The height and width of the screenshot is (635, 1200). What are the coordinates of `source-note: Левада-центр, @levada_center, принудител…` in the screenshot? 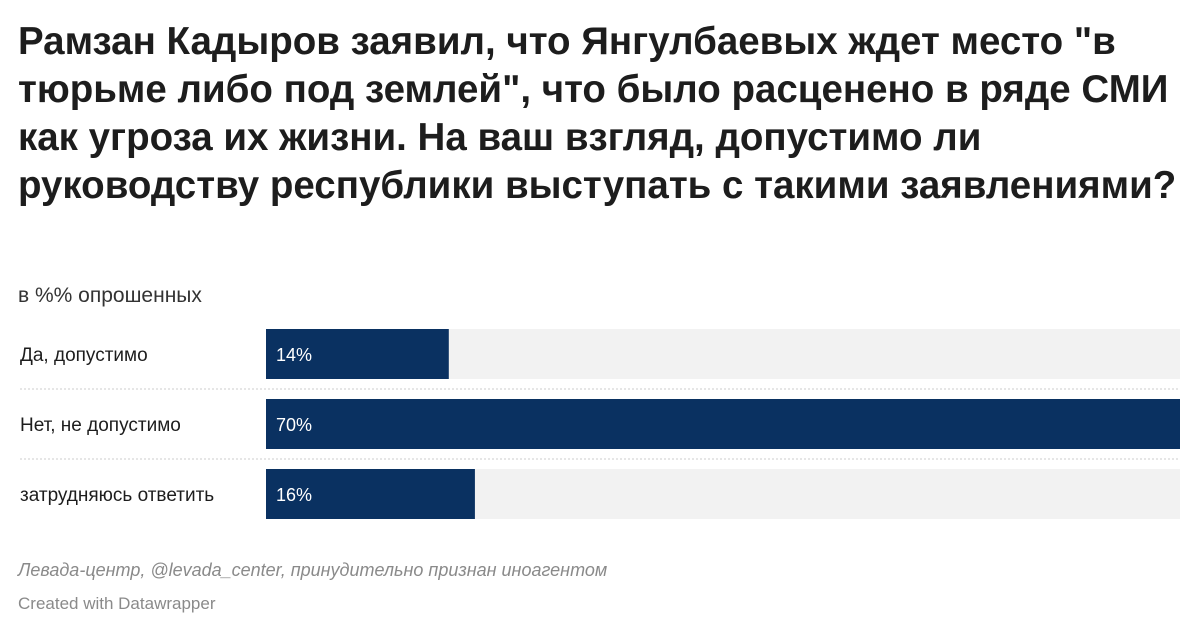 It's located at (313, 570).